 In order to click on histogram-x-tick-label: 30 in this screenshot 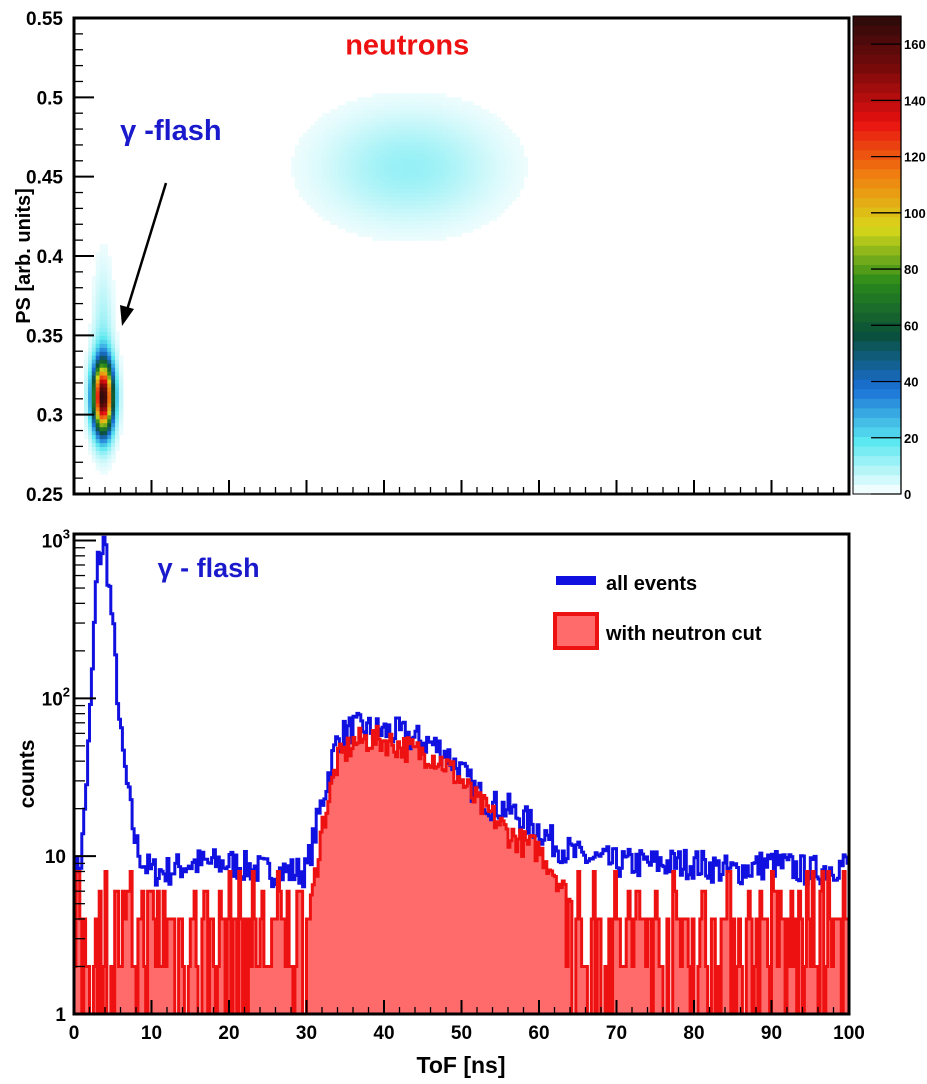, I will do `click(306, 1033)`.